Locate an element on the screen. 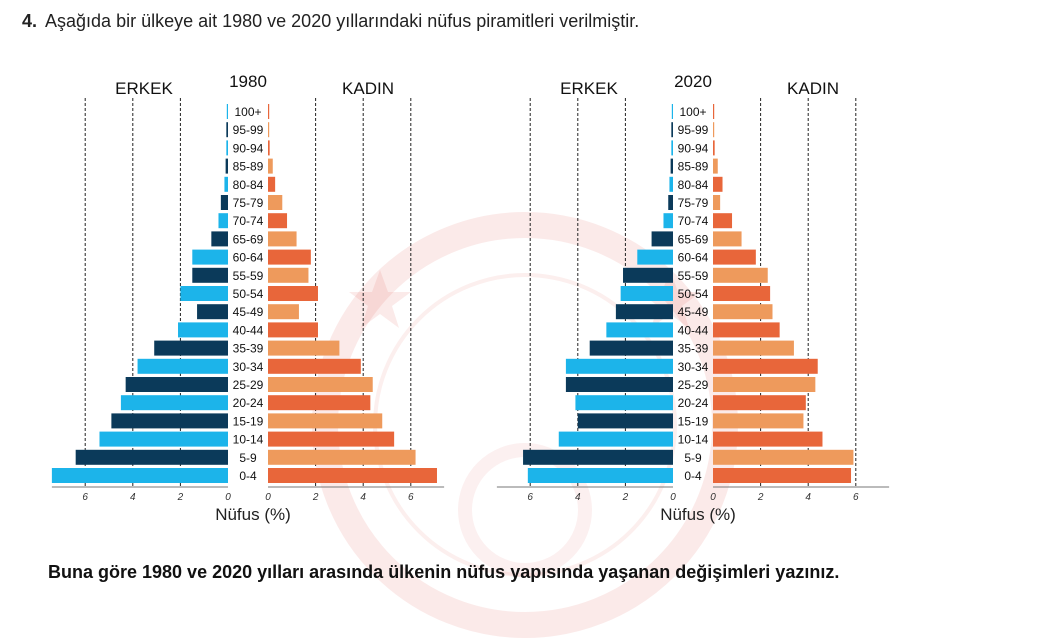  tick-label-right: 4 is located at coordinates (808, 497).